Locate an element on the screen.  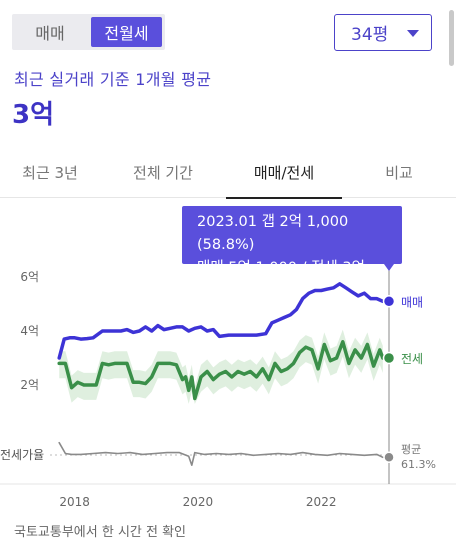
legend-label-jeonse: 전세 is located at coordinates (412, 359).